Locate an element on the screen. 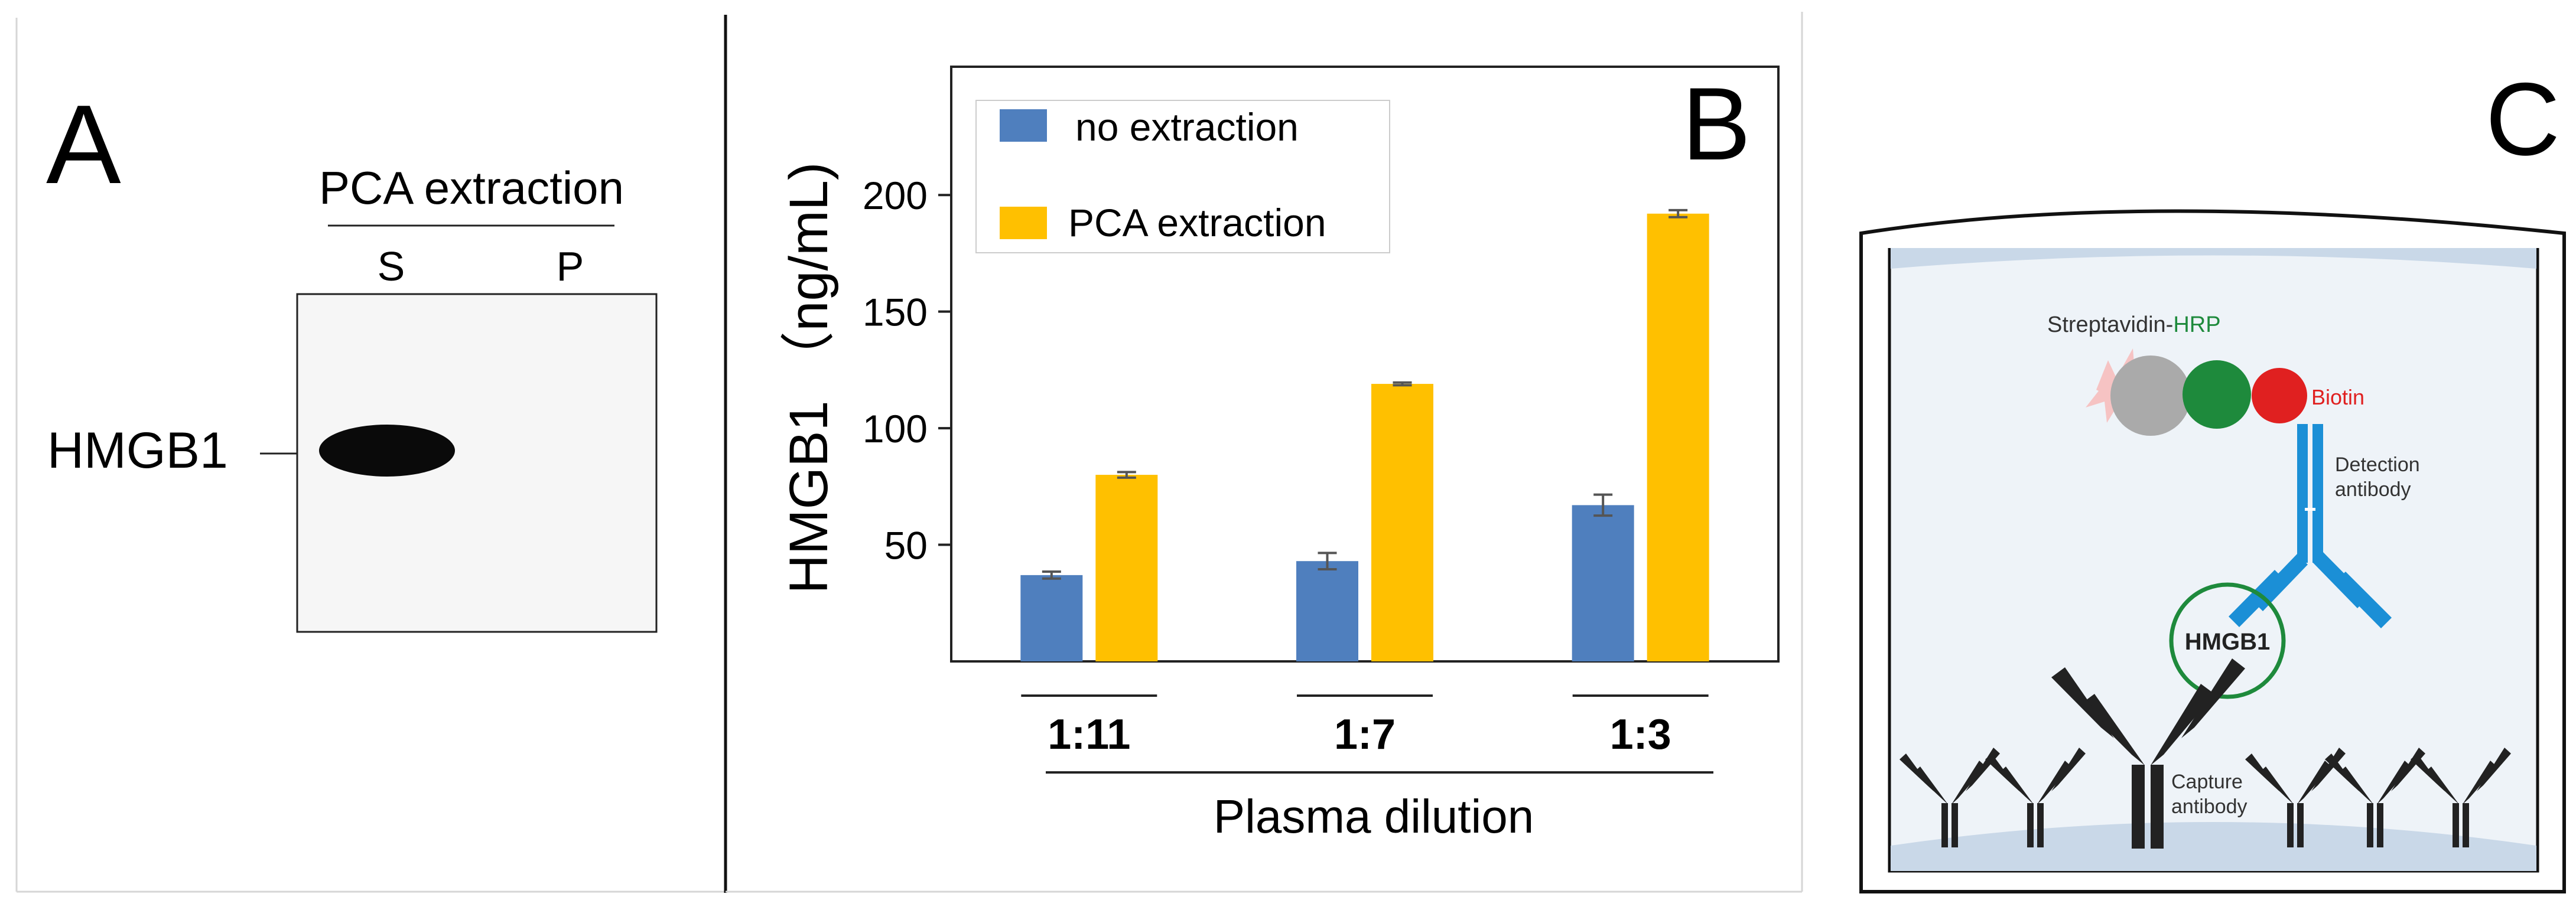 This screenshot has width=2576, height=910. hmgb1-band is located at coordinates (387, 451).